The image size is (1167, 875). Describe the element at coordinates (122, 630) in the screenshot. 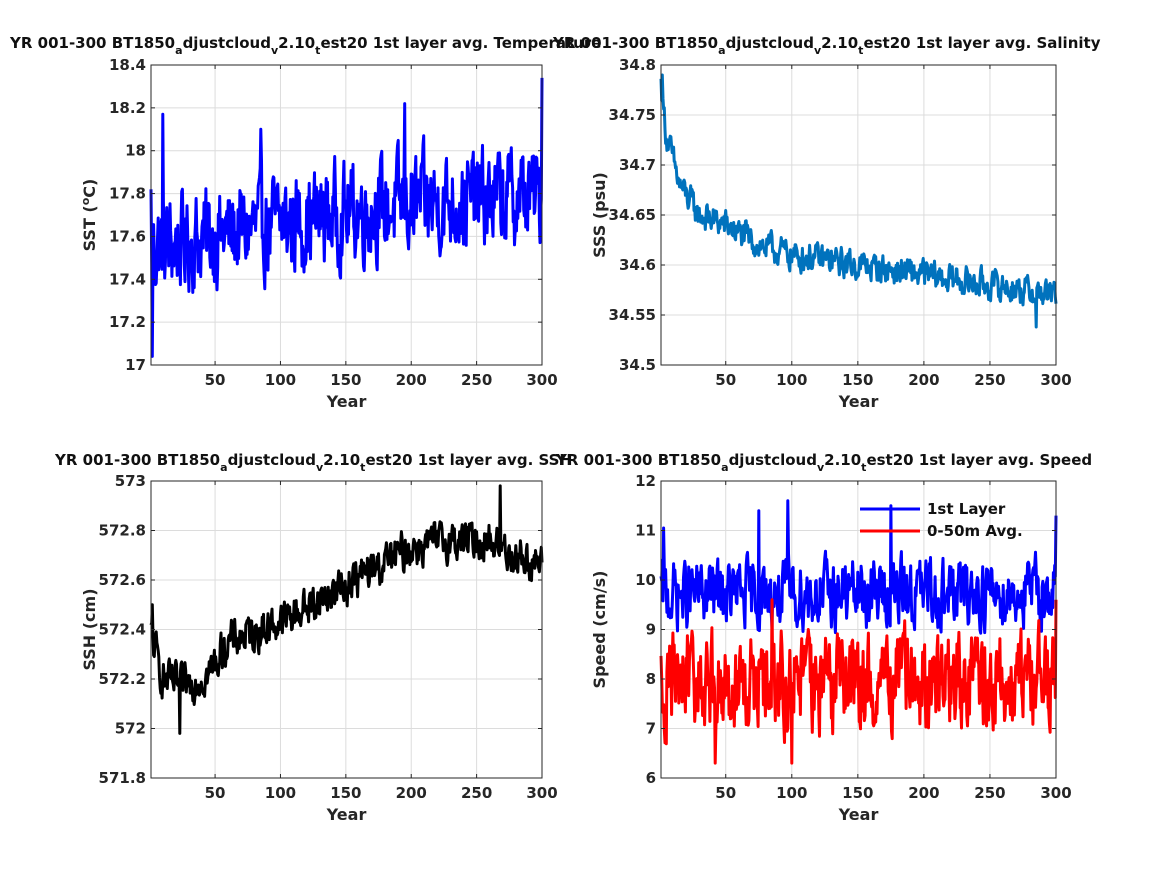

I see `y-tick-label: 572.4` at that location.